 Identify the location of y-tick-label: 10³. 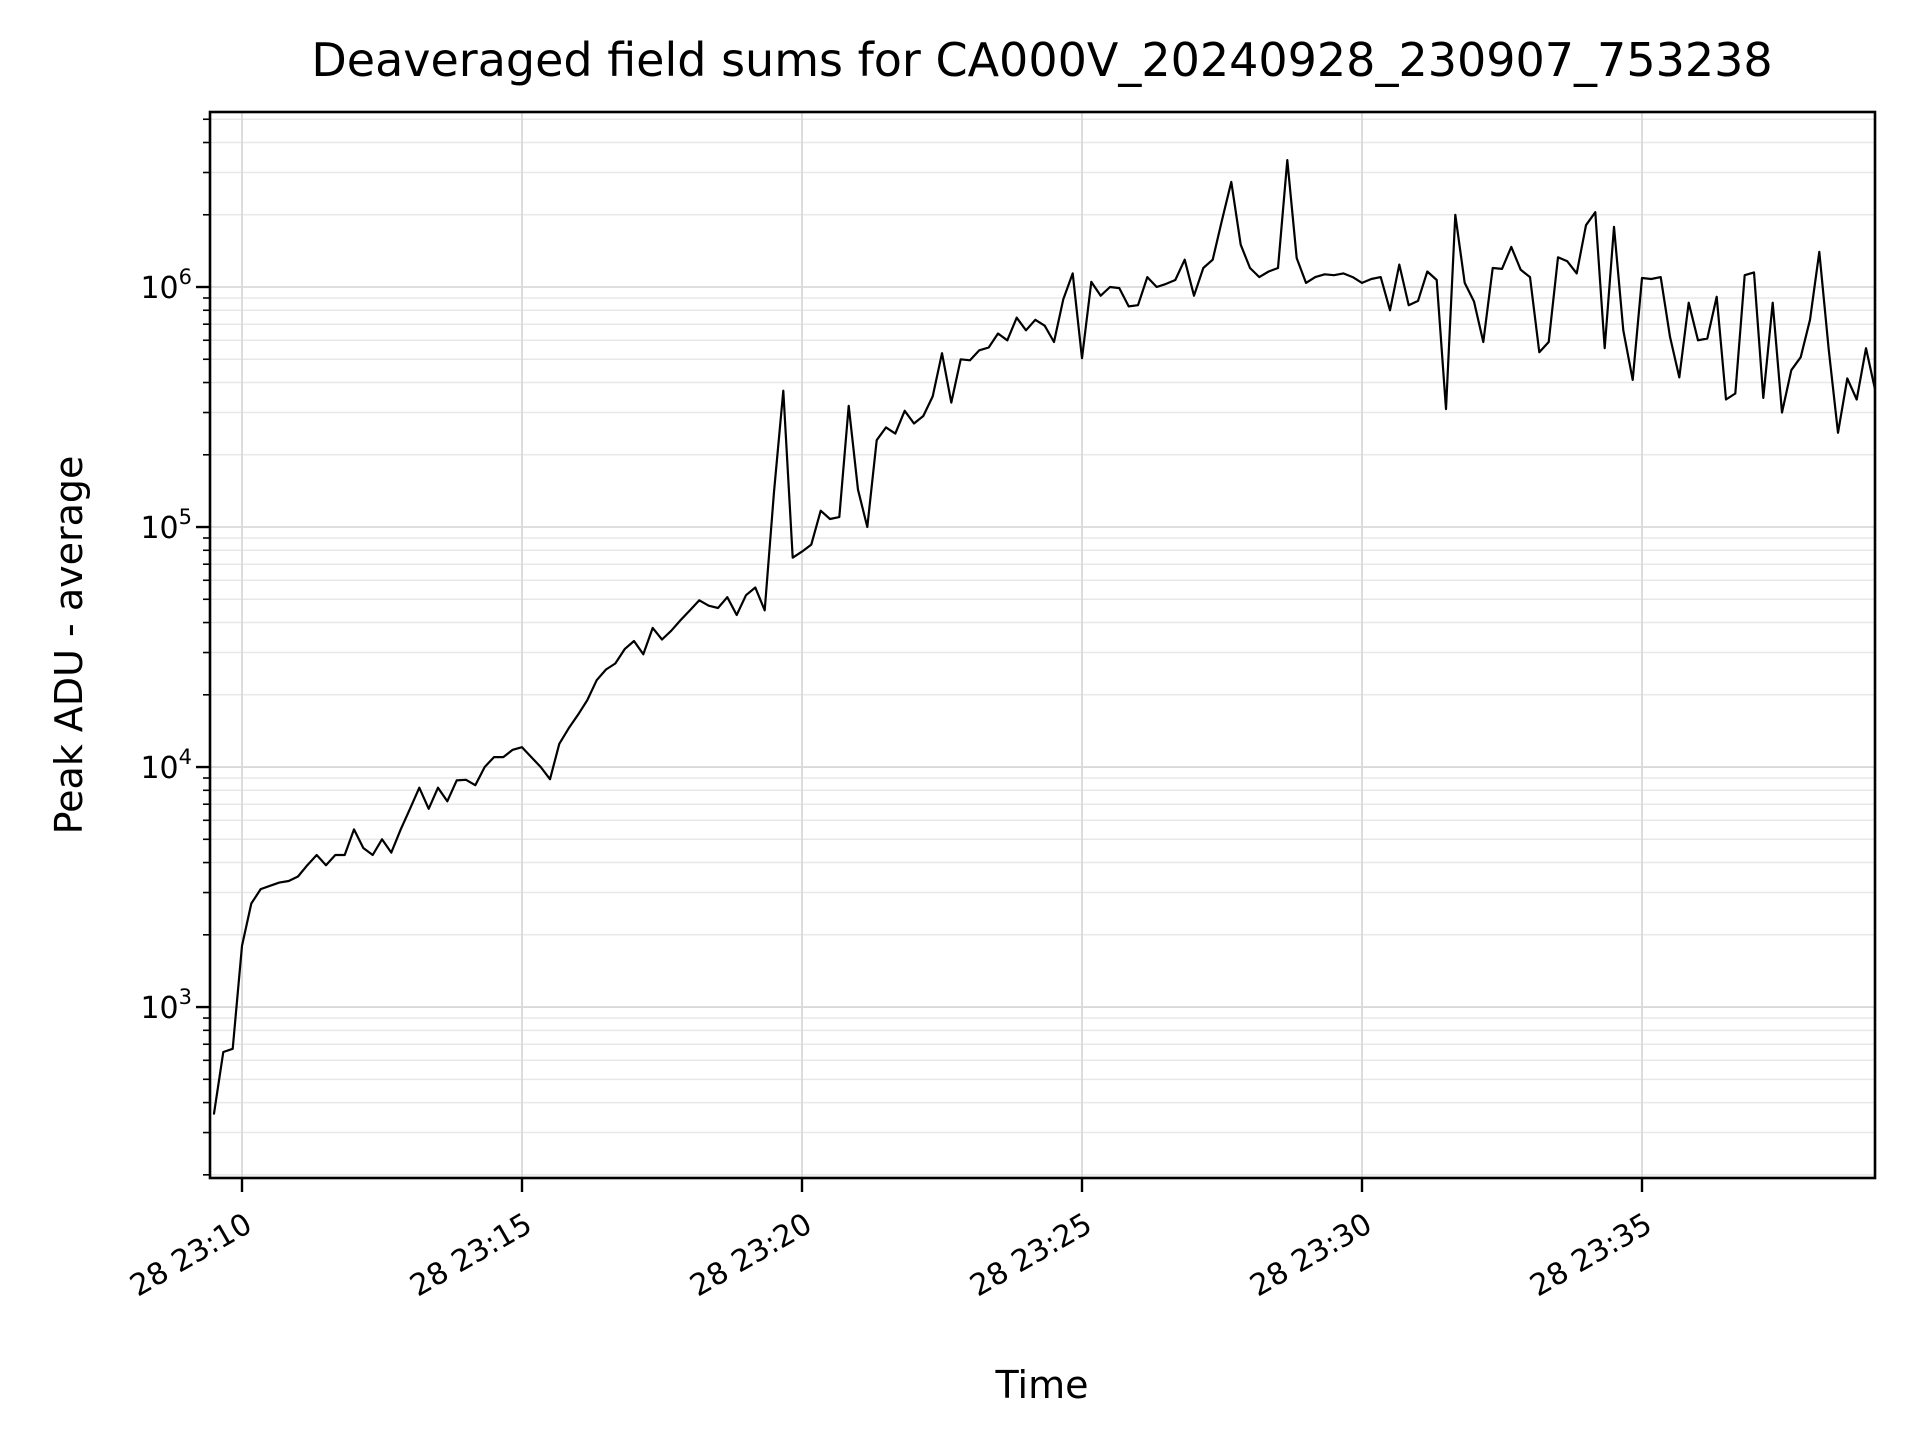
(166, 1005).